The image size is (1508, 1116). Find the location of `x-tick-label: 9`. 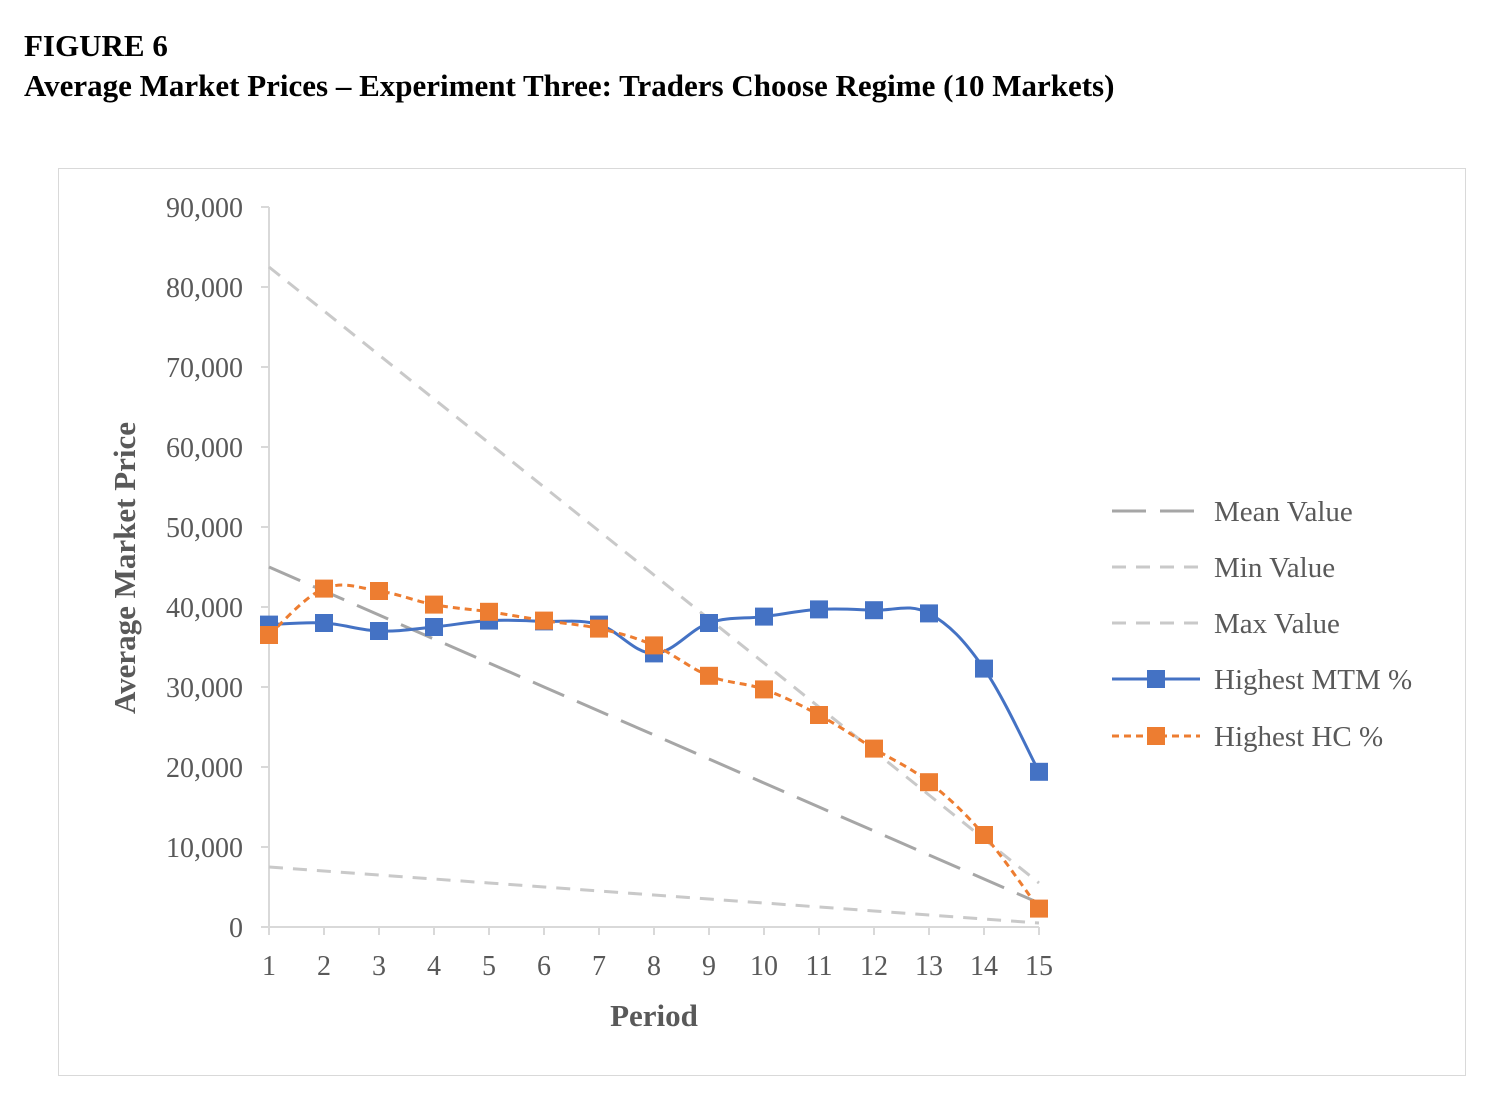

x-tick-label: 9 is located at coordinates (709, 966).